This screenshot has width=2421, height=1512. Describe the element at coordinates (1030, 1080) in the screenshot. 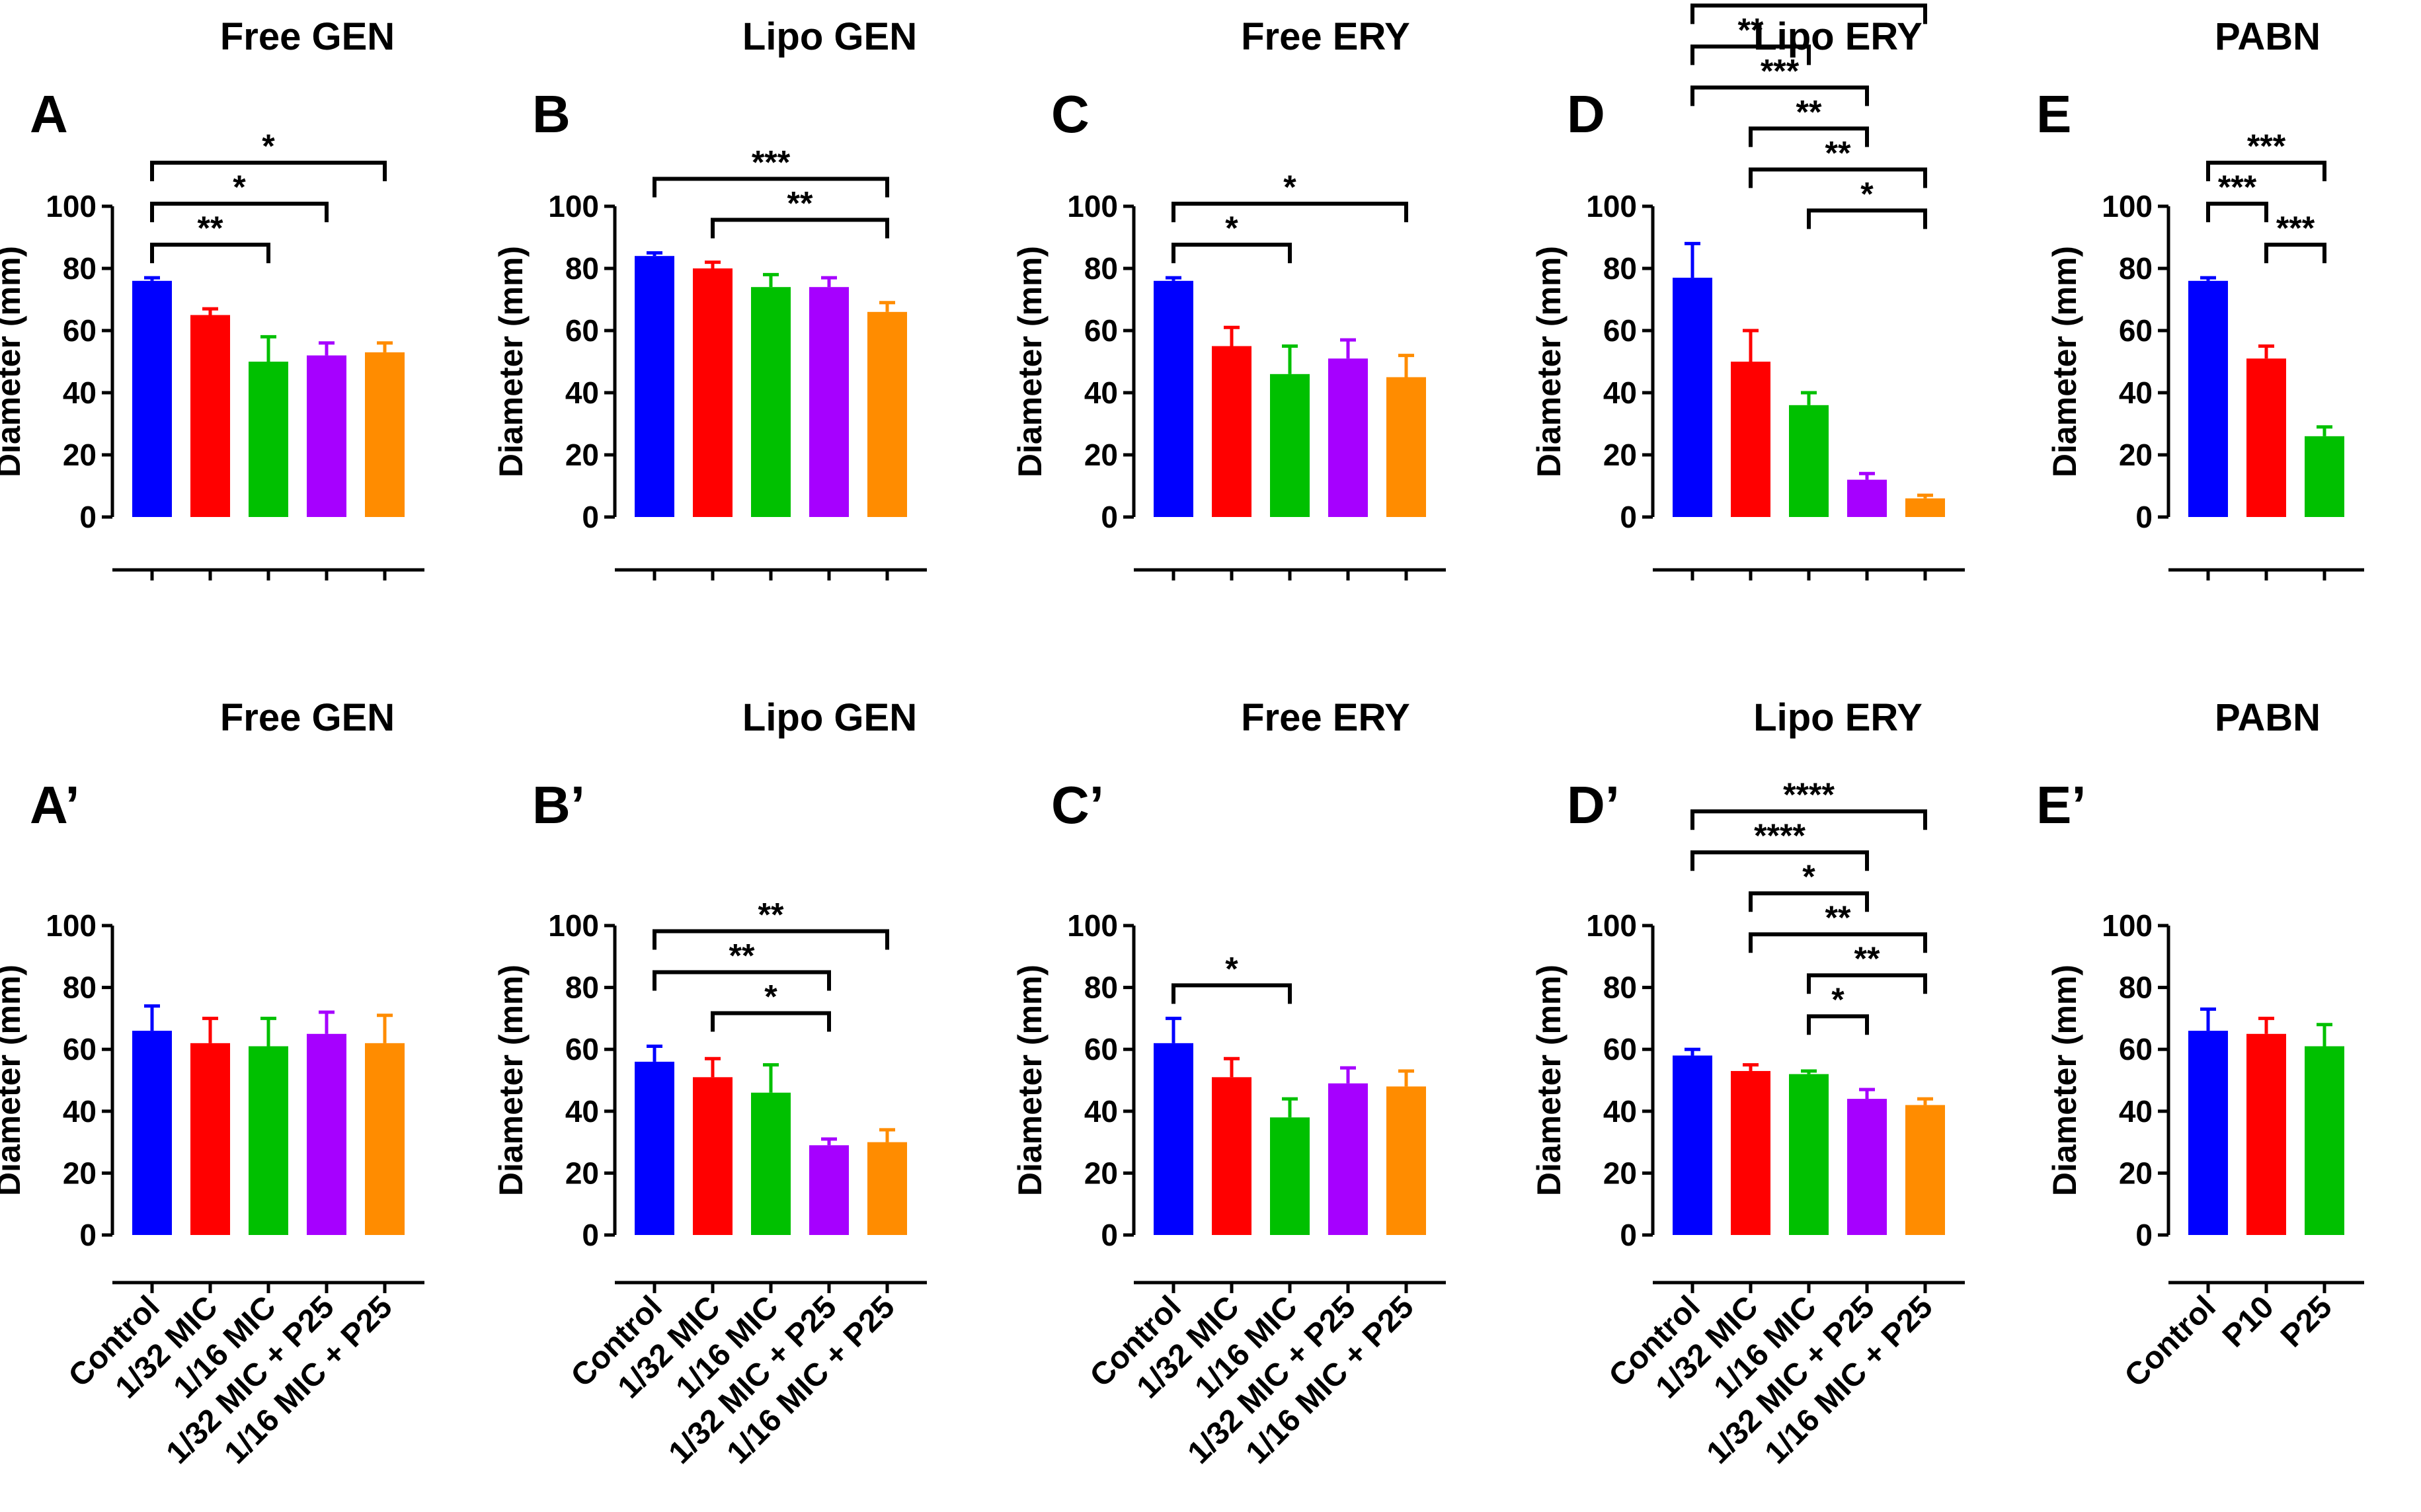

I see `panel-c2-y-axis-label: Diameter (mm)` at that location.